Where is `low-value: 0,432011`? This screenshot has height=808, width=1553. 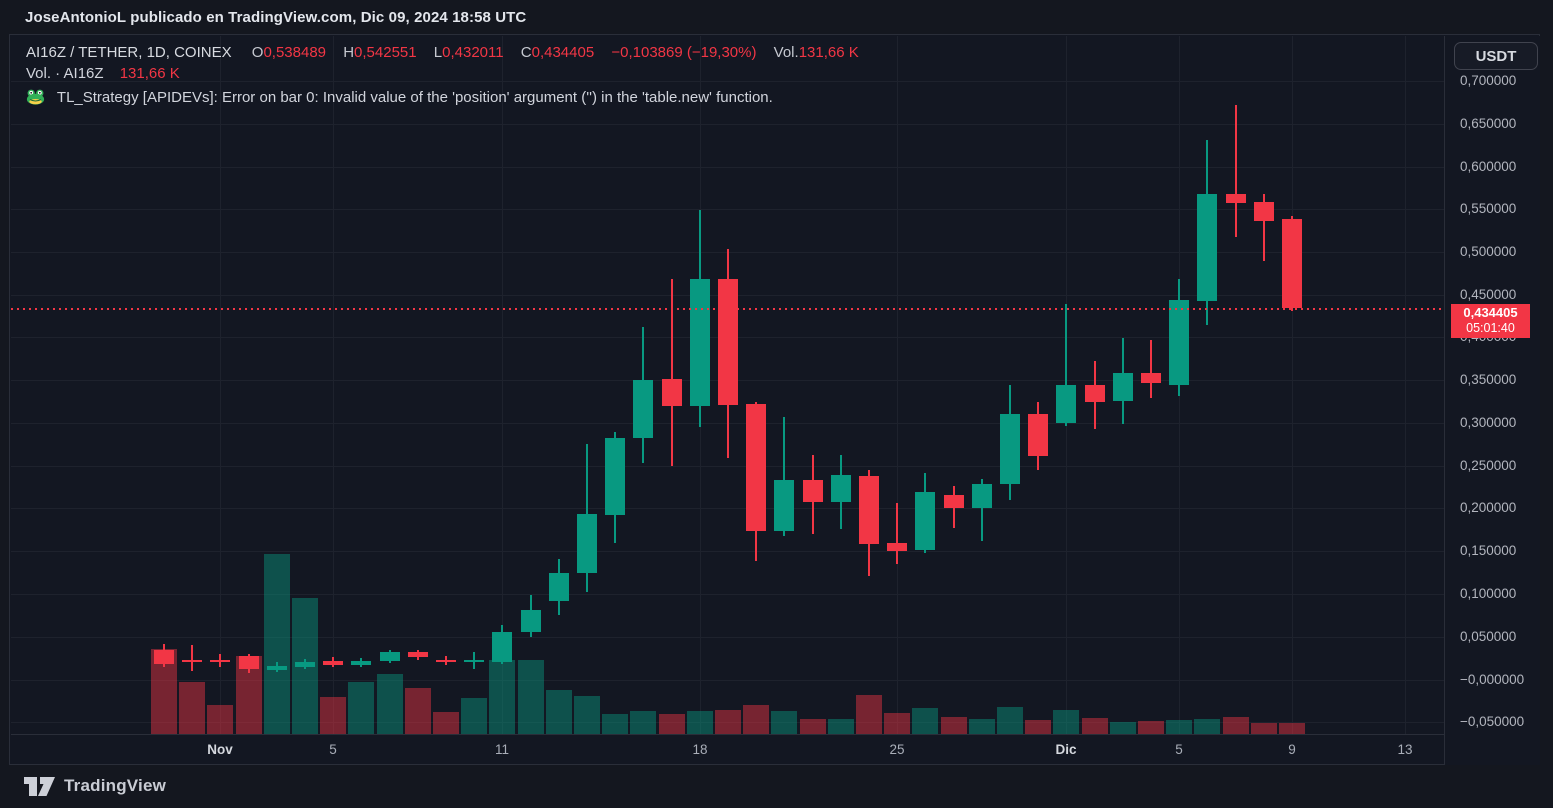
low-value: 0,432011 is located at coordinates (473, 52).